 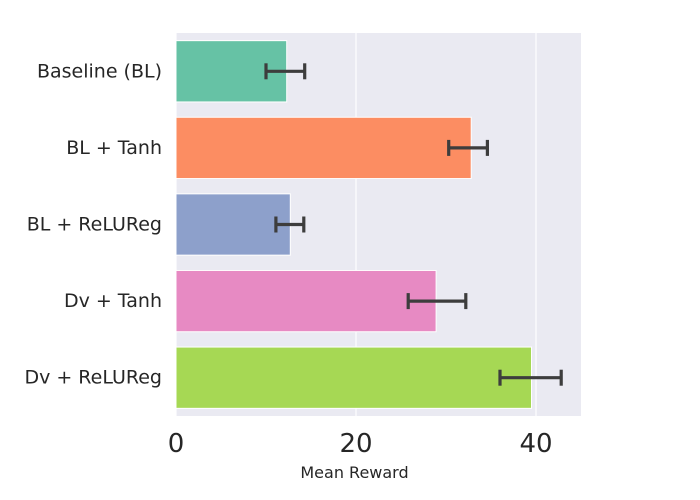 What do you see at coordinates (354, 472) in the screenshot?
I see `x-axis-label: Mean Reward` at bounding box center [354, 472].